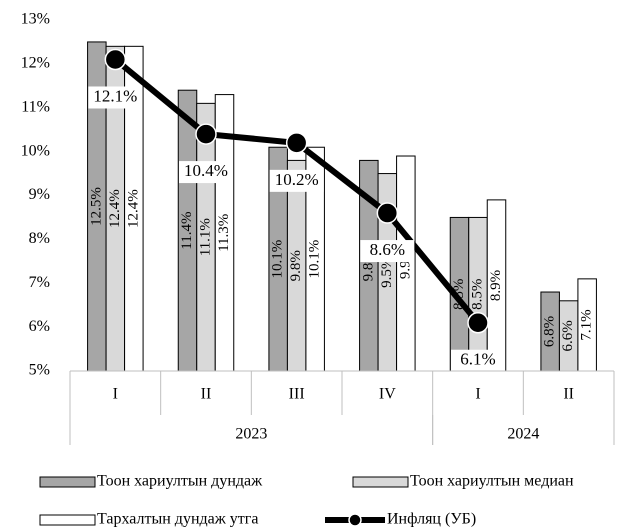 Image resolution: width=627 pixels, height=532 pixels. I want to click on y-tick-label: 9%, so click(39, 194).